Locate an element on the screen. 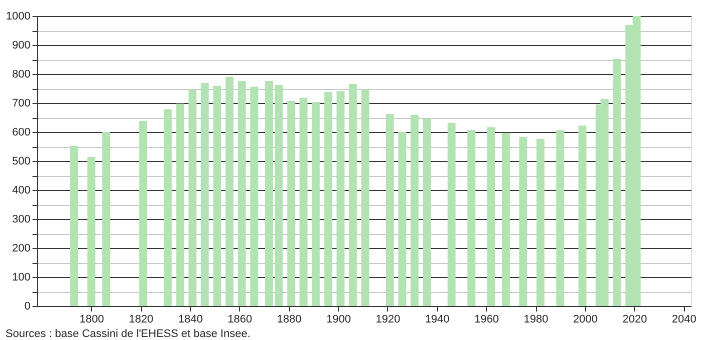 The image size is (710, 340). y-tick-label: 500 is located at coordinates (21, 162).